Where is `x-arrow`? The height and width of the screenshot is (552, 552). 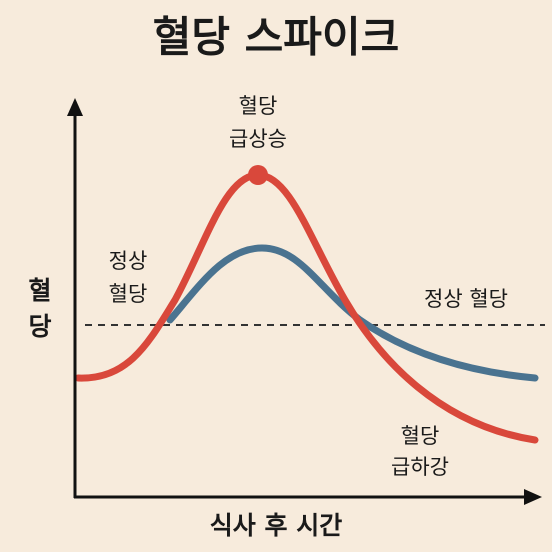 x-arrow is located at coordinates (533, 497).